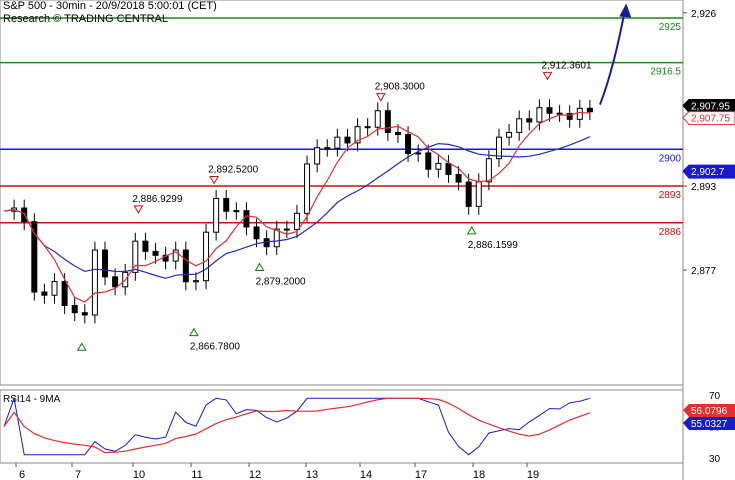 The image size is (735, 480). Describe the element at coordinates (625, 10) in the screenshot. I see `forecast-arrow-head` at that location.